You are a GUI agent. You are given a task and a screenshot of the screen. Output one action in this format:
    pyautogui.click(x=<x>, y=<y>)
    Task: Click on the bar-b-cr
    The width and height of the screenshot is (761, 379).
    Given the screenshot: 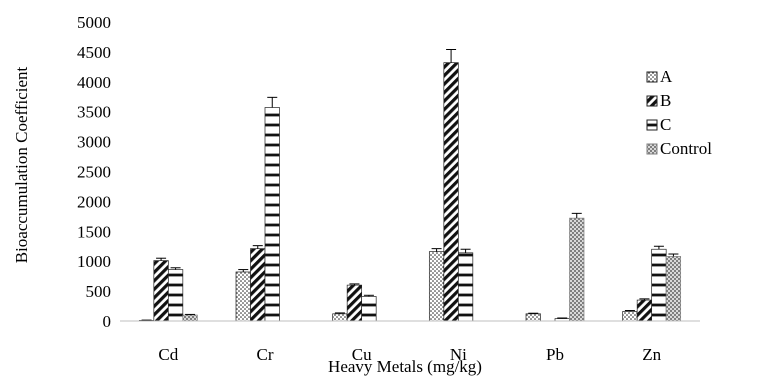 What is the action you would take?
    pyautogui.click(x=258, y=285)
    